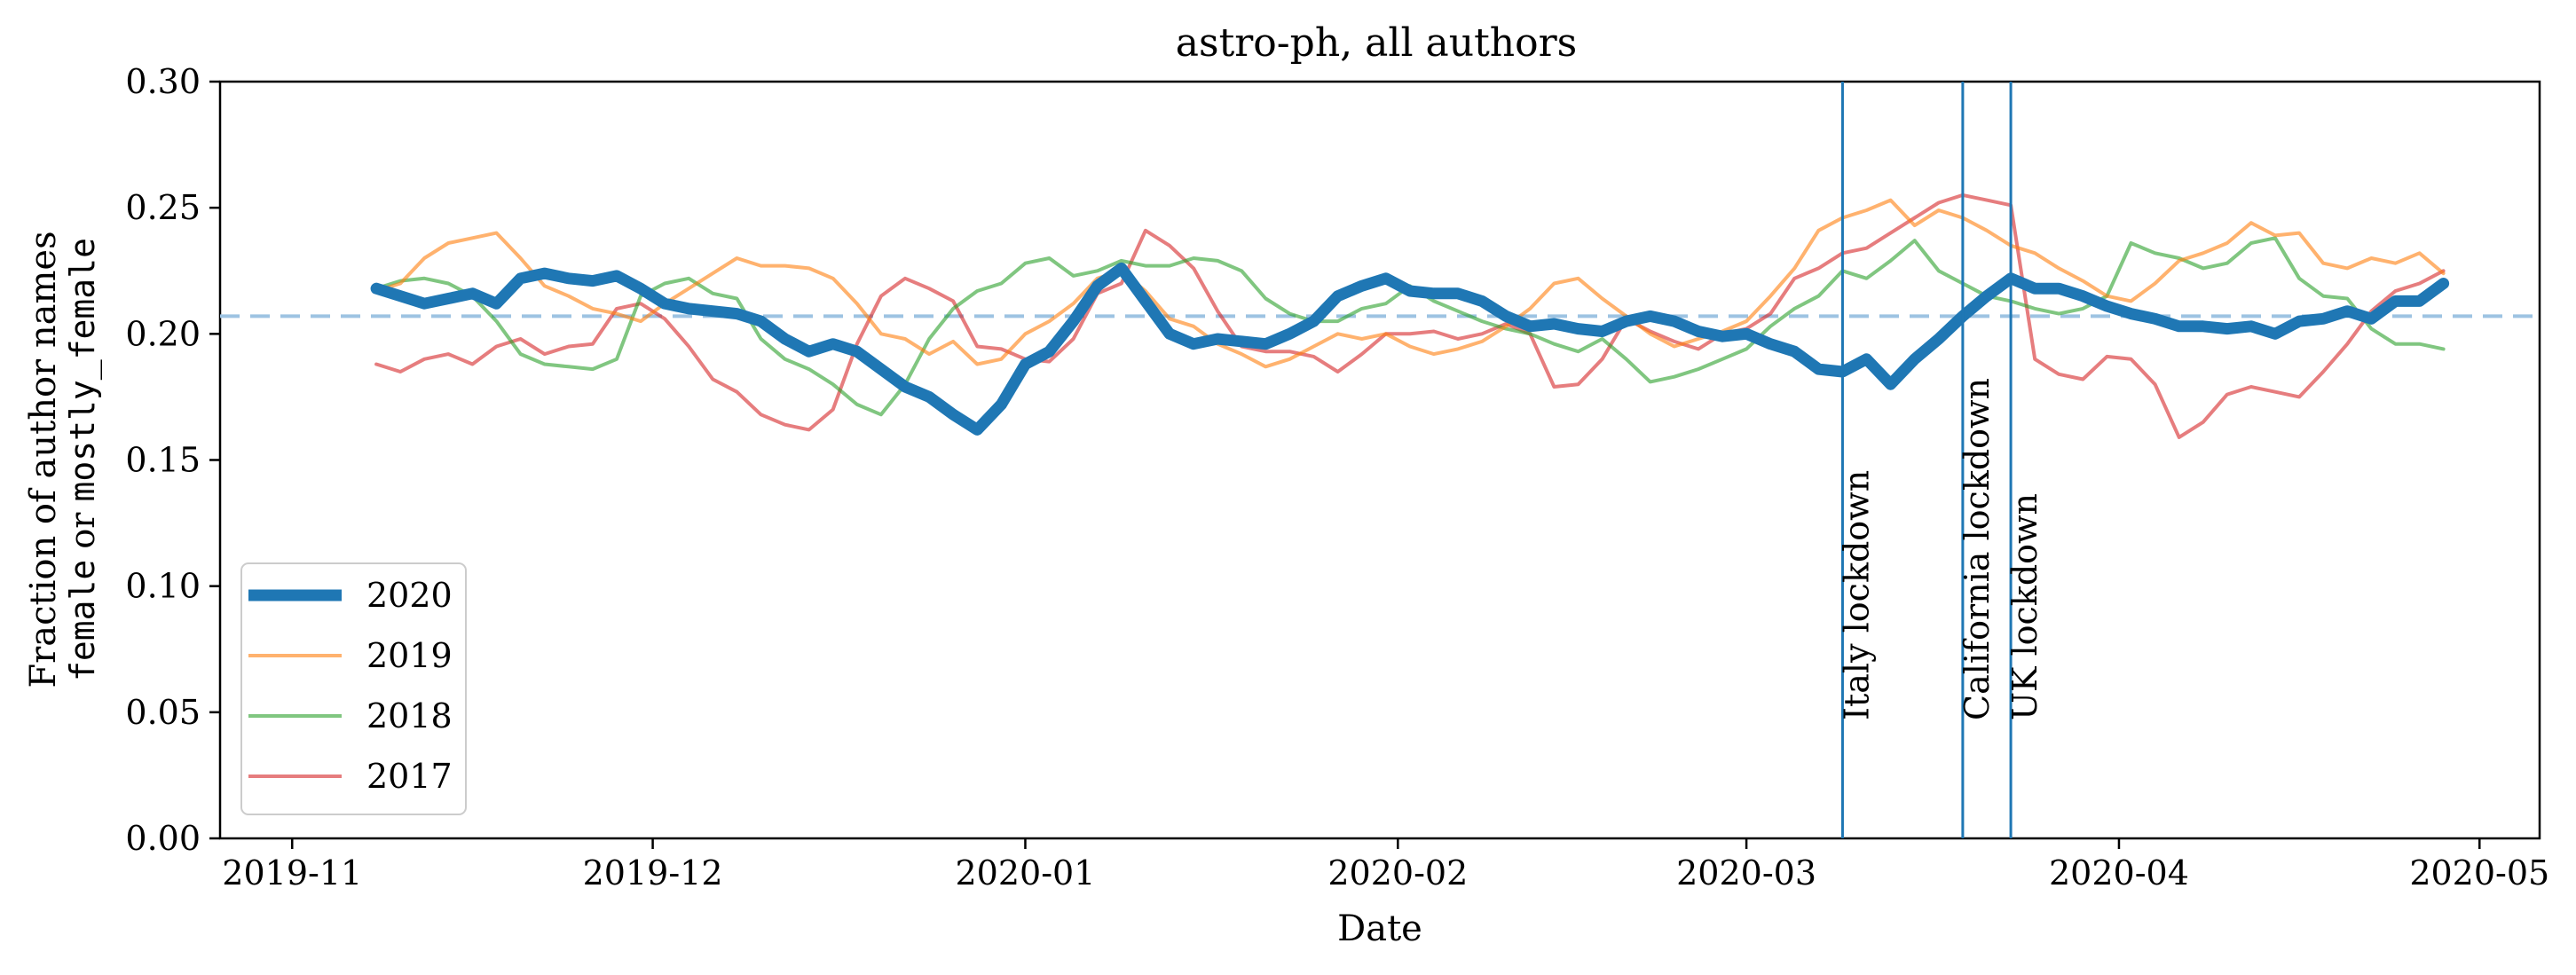  What do you see at coordinates (409, 715) in the screenshot?
I see `legend-label: 2018` at bounding box center [409, 715].